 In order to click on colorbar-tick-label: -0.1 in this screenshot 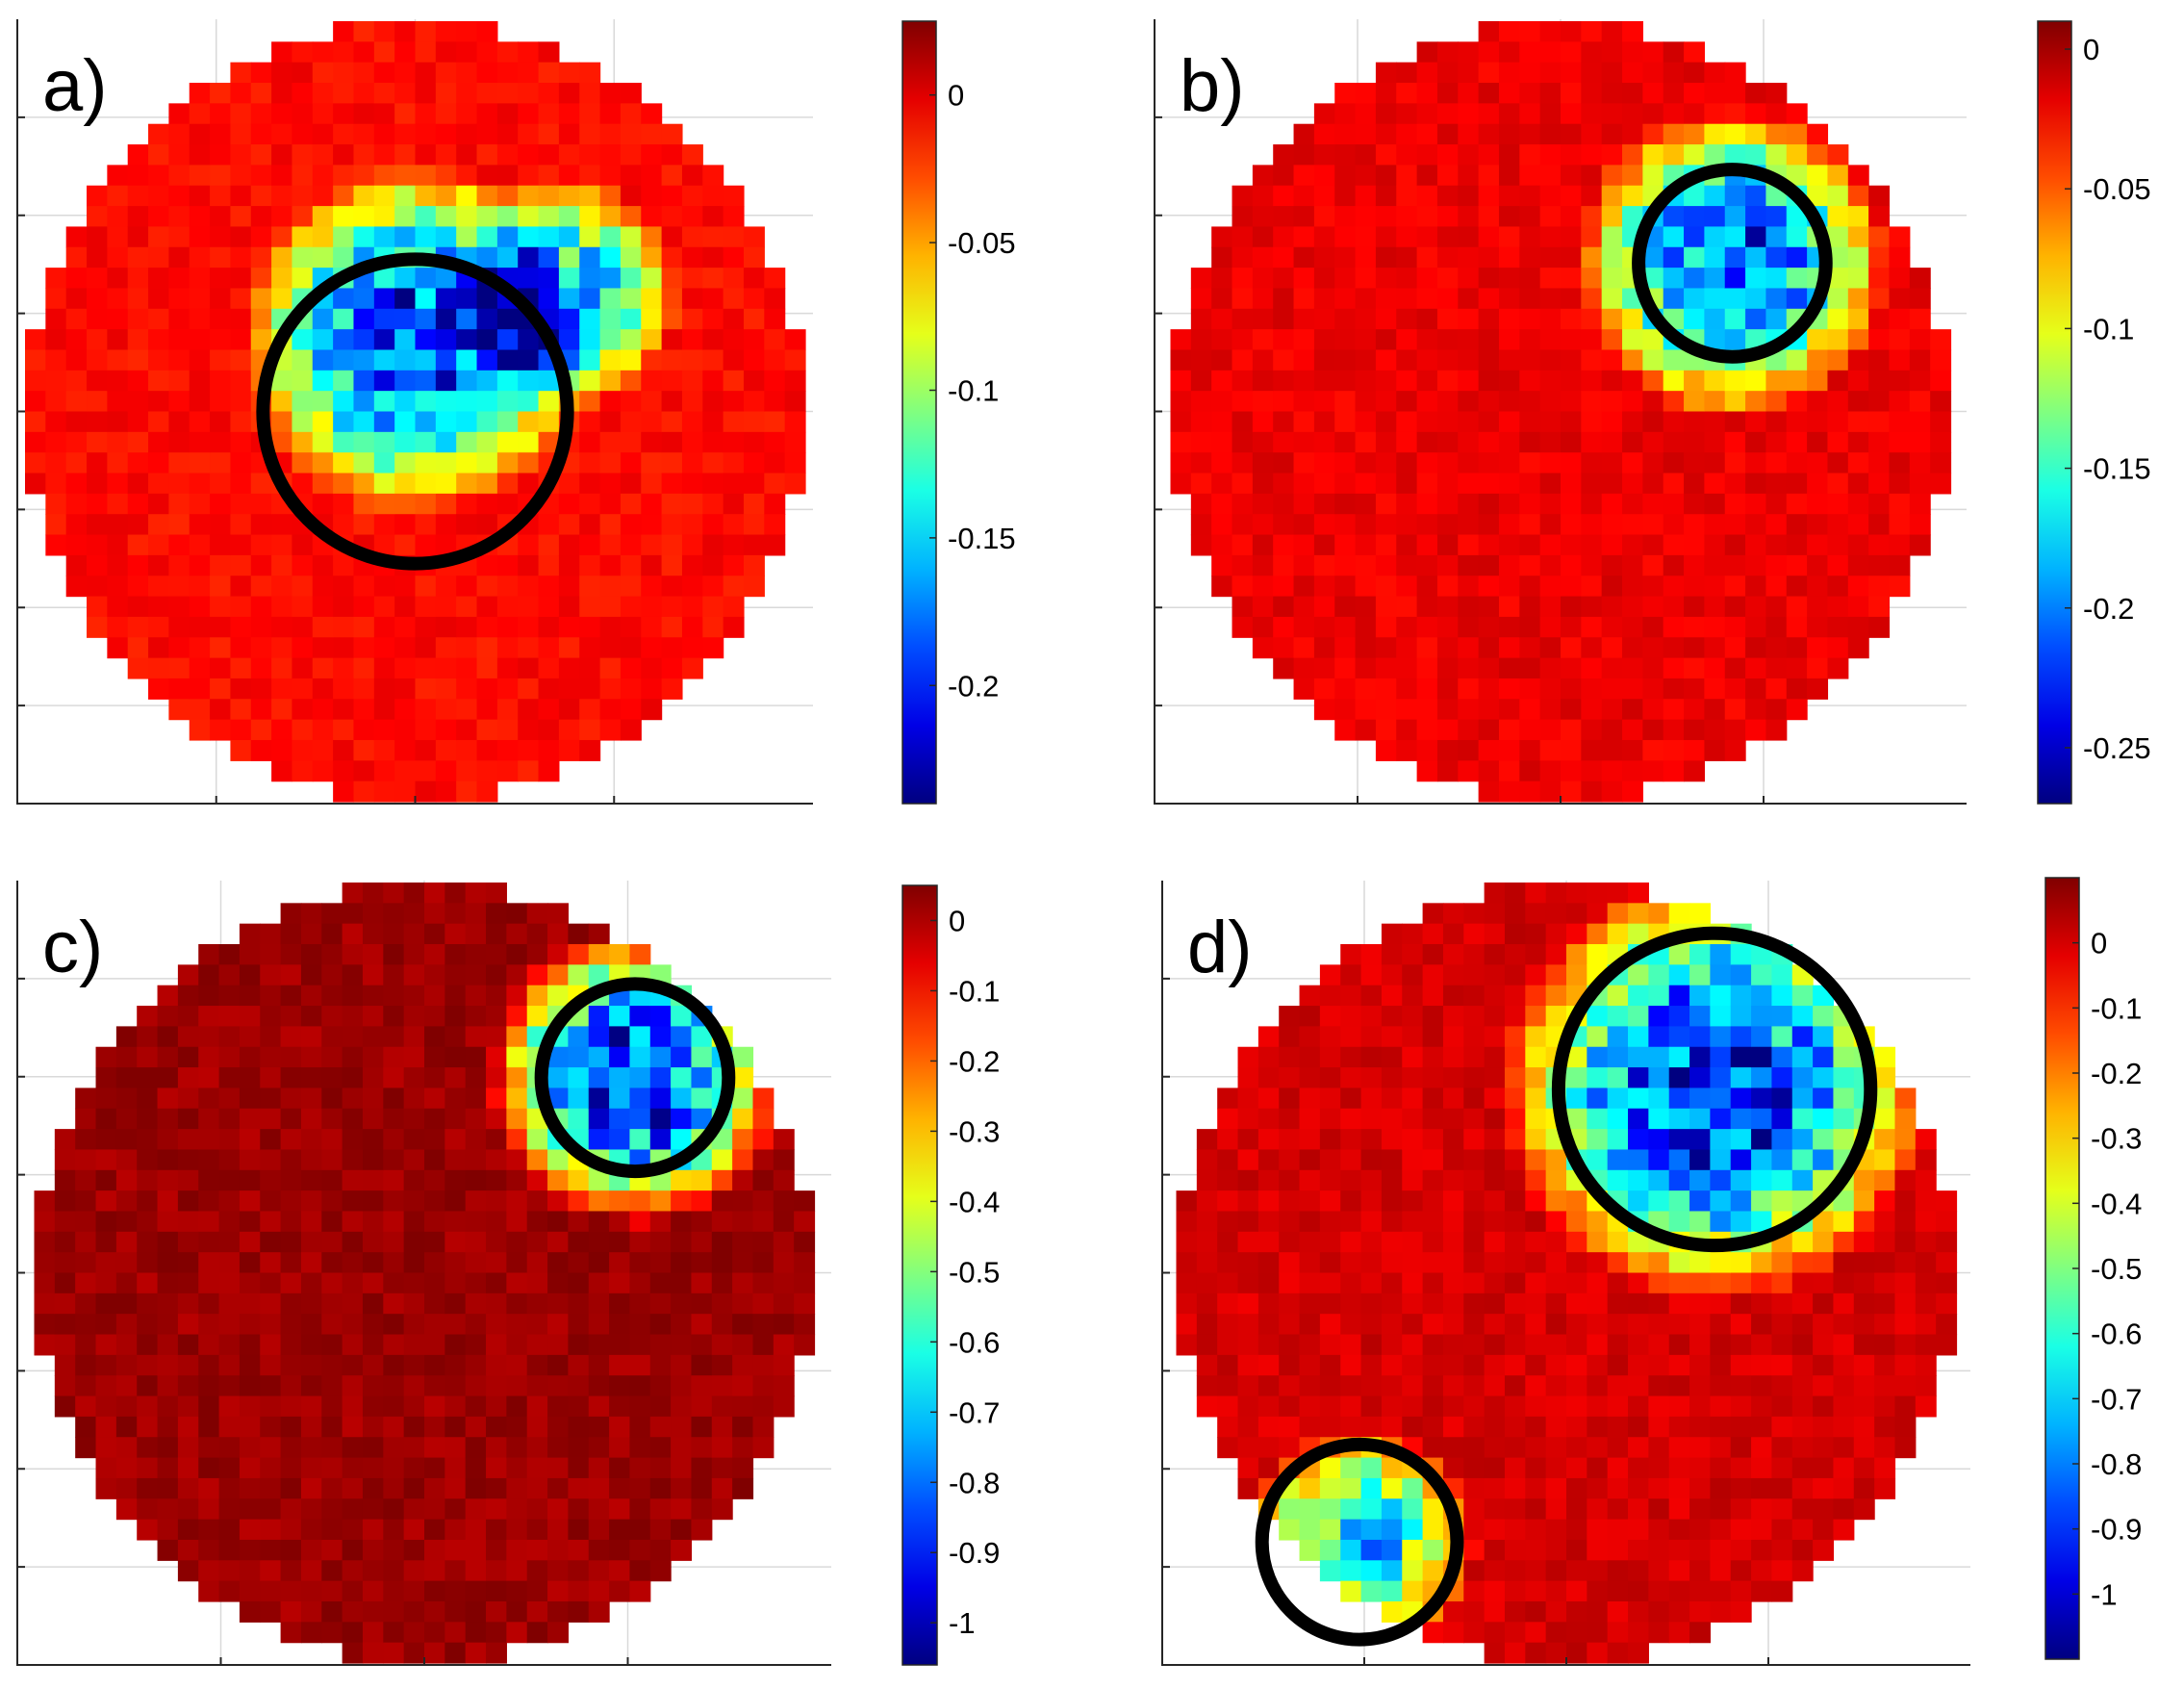, I will do `click(973, 390)`.